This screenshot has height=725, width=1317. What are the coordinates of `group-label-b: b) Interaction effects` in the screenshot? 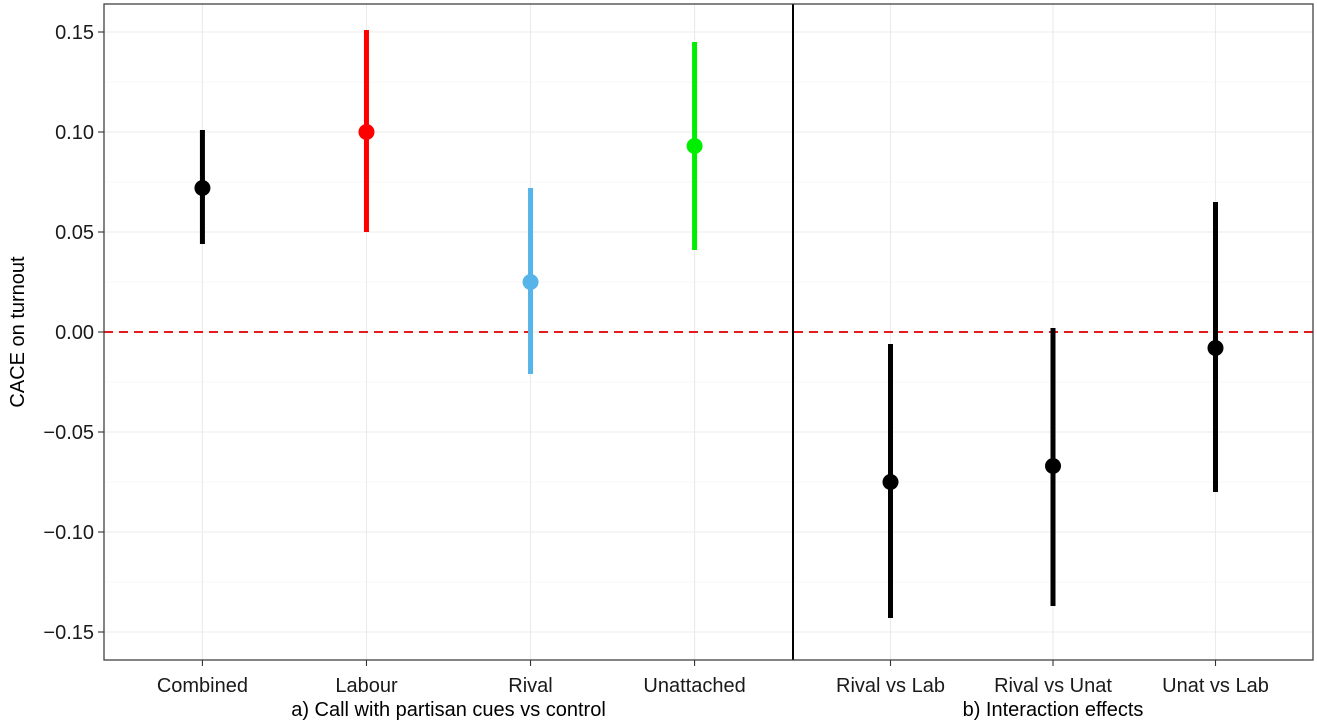 It's located at (1053, 710).